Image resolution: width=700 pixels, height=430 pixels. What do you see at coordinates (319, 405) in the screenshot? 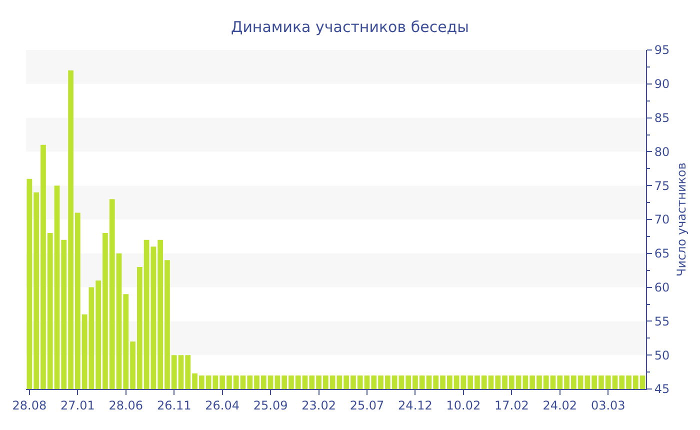
I see `x-tick-label: 23.02` at bounding box center [319, 405].